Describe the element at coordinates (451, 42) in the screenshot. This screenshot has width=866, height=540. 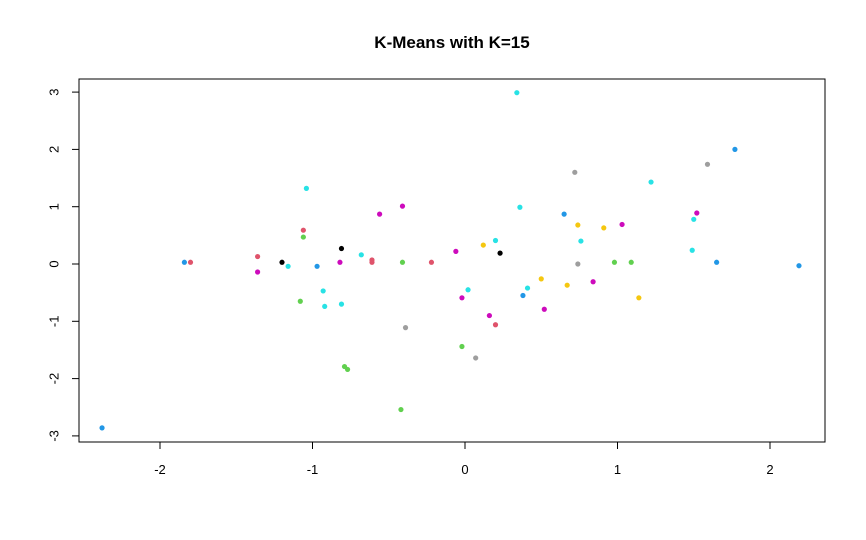
I see `chart-title: K-Means with K=15` at that location.